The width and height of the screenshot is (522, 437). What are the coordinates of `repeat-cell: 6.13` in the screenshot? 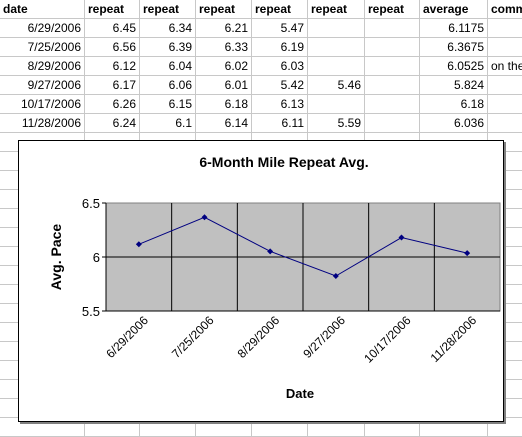 It's located at (280, 104).